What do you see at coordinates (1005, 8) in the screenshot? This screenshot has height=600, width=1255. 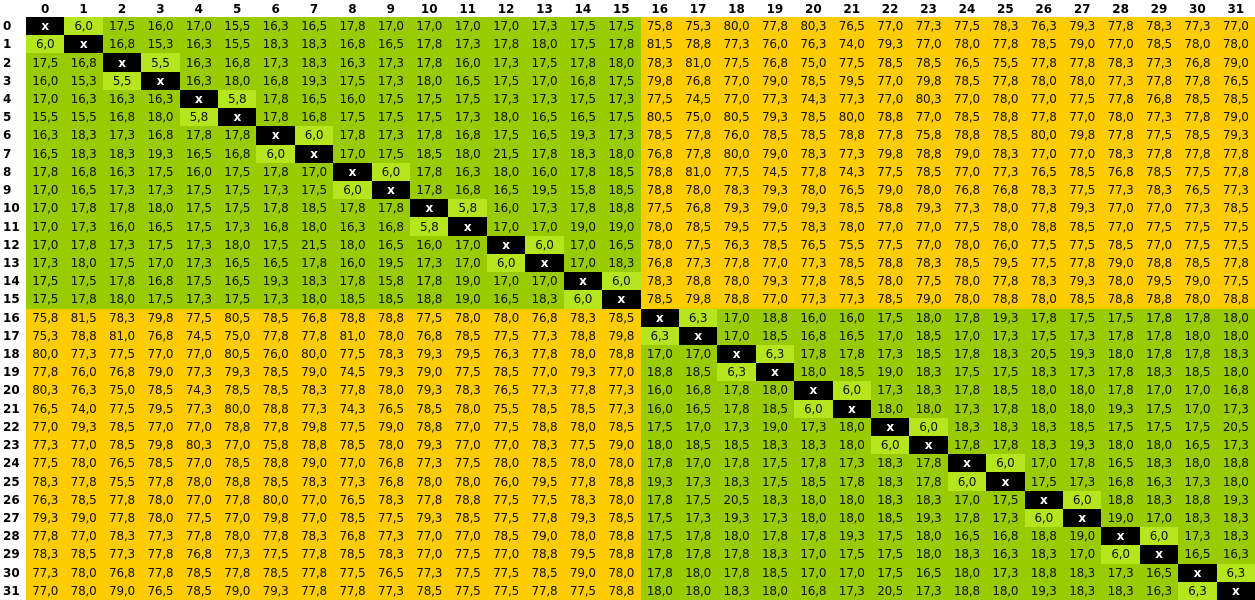 I see `column-label: 25` at bounding box center [1005, 8].